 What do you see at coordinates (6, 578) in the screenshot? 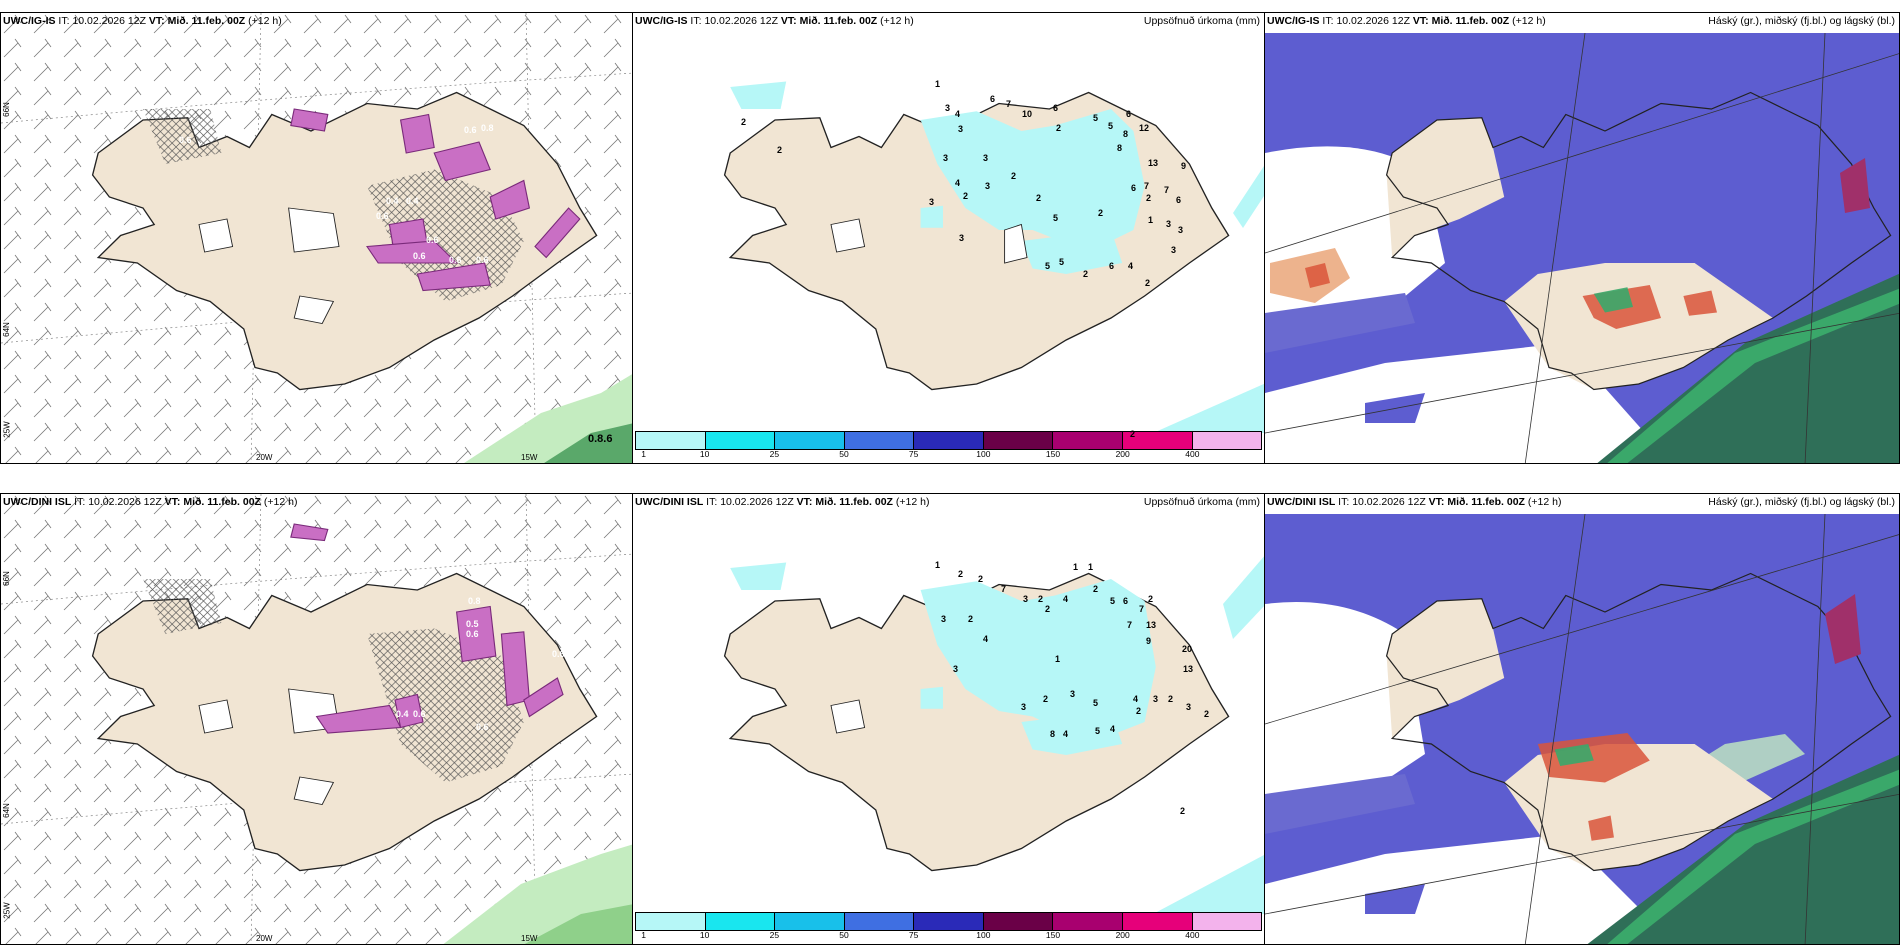
I see `lat-label-66n: 66N` at bounding box center [6, 578].